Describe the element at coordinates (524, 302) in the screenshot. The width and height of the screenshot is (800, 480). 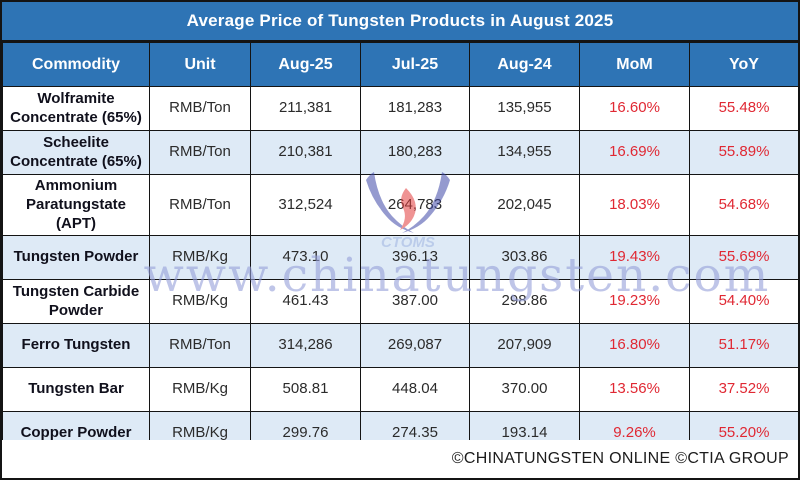
I see `cell-aug24: 298.86` at that location.